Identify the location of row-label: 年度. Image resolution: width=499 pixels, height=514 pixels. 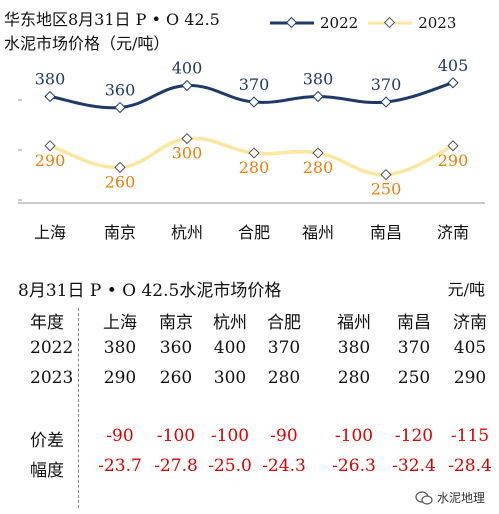
(47, 323).